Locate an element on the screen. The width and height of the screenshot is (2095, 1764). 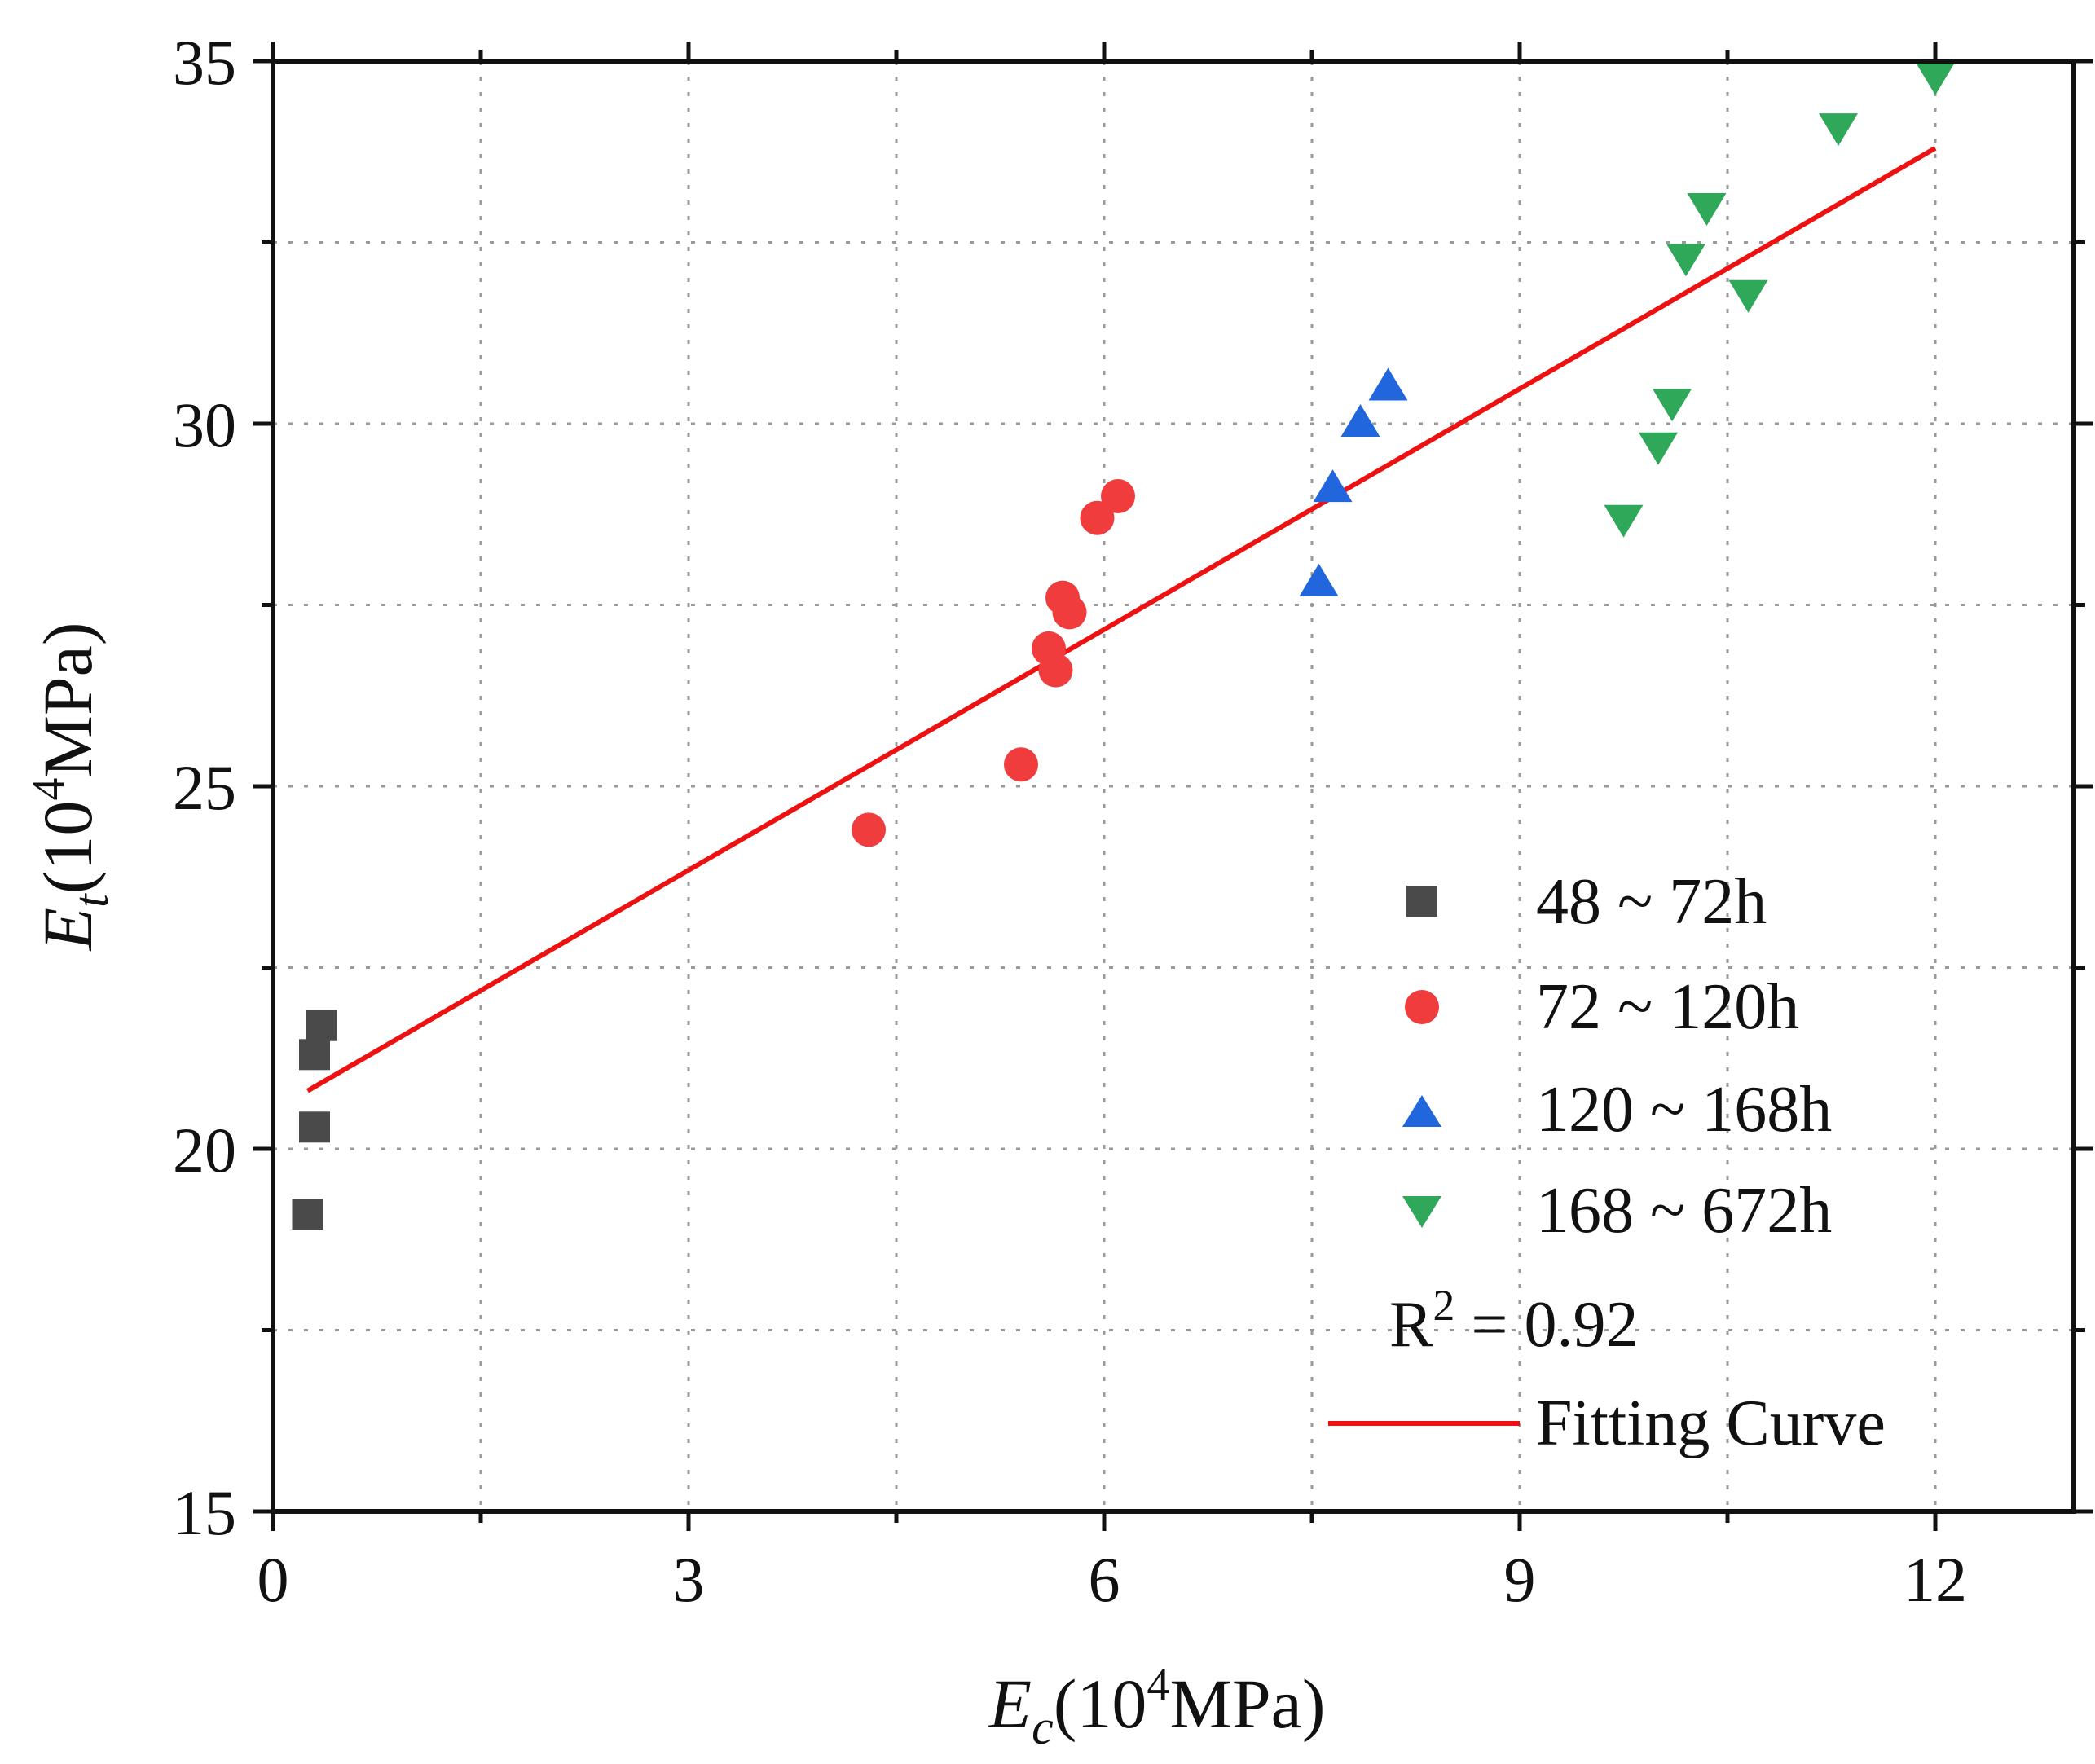
legend-marker-triangle-down is located at coordinates (1421, 1212).